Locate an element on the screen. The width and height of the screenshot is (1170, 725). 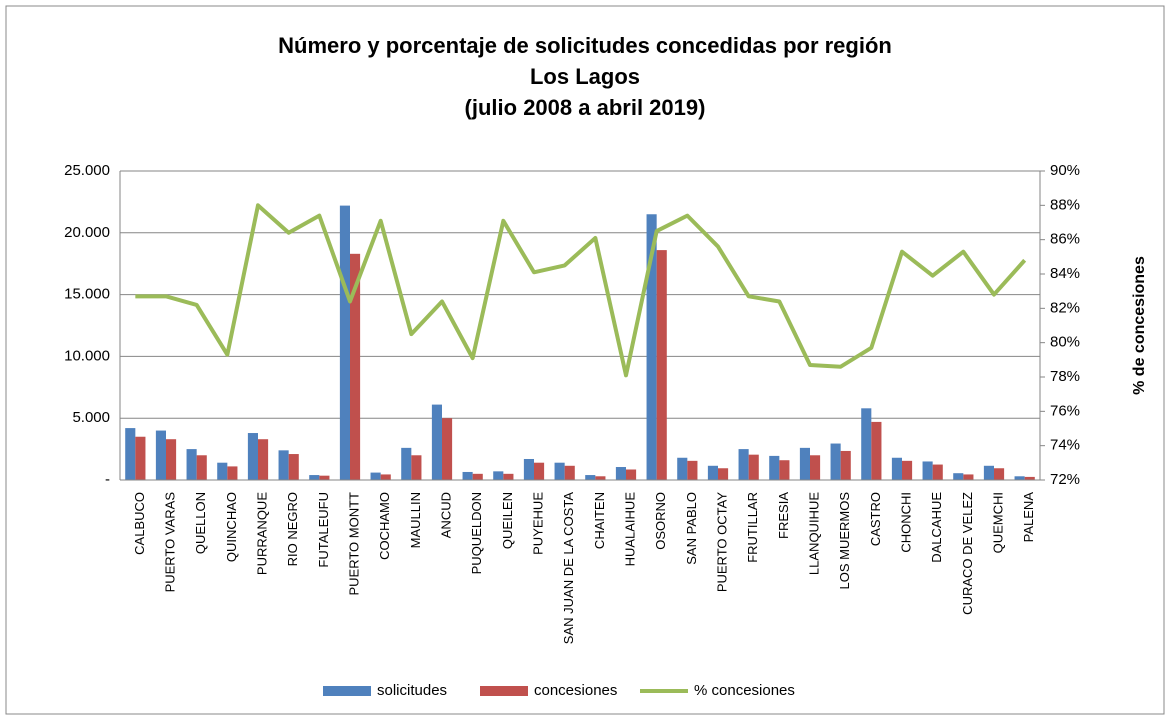
chart-title: (julio 2008 a abril 2019) is located at coordinates (585, 107).